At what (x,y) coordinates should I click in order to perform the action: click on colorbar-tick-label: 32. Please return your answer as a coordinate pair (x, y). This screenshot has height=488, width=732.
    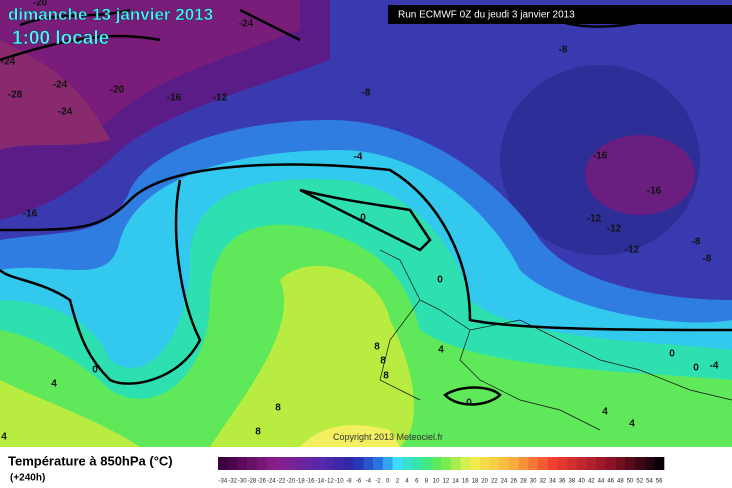
    Looking at the image, I should click on (542, 482).